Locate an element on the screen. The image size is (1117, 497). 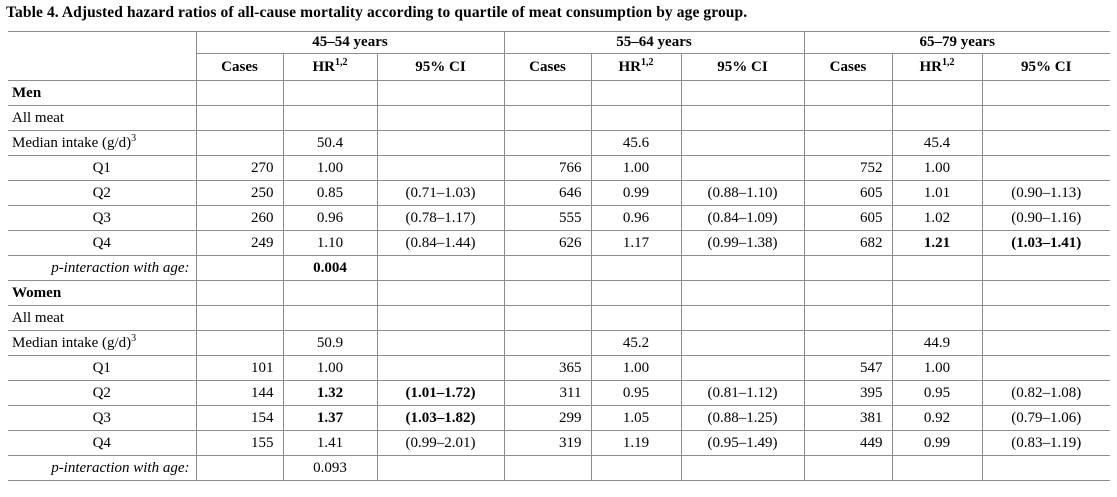
col-header-ci-2: 95% CI is located at coordinates (742, 67).